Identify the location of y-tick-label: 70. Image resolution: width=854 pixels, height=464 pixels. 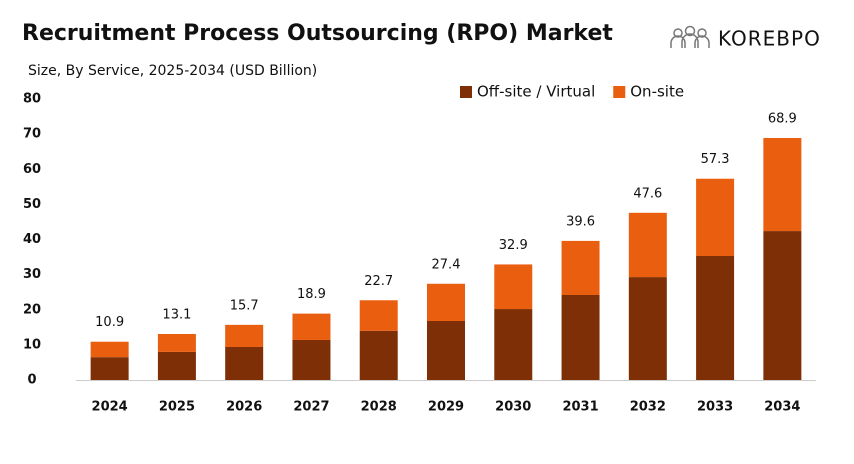
(32, 134).